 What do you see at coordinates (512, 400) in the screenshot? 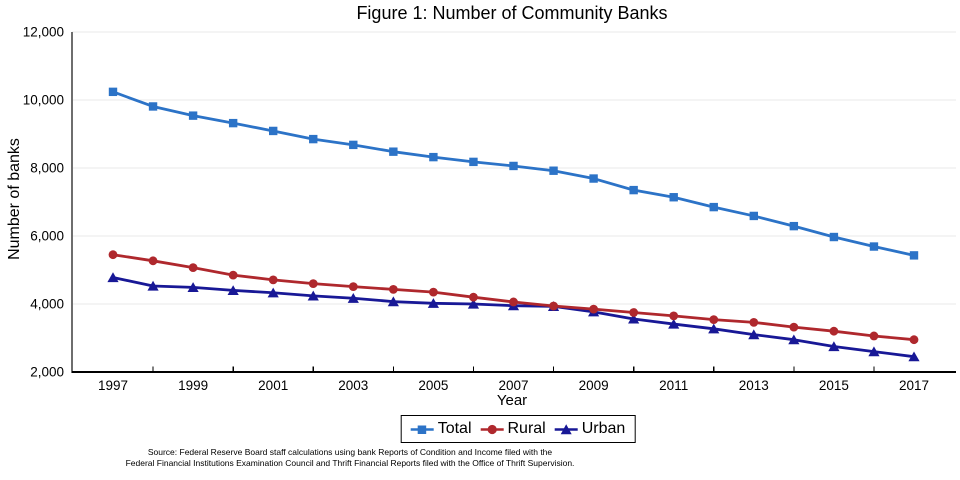
I see `x-axis-title: Year` at bounding box center [512, 400].